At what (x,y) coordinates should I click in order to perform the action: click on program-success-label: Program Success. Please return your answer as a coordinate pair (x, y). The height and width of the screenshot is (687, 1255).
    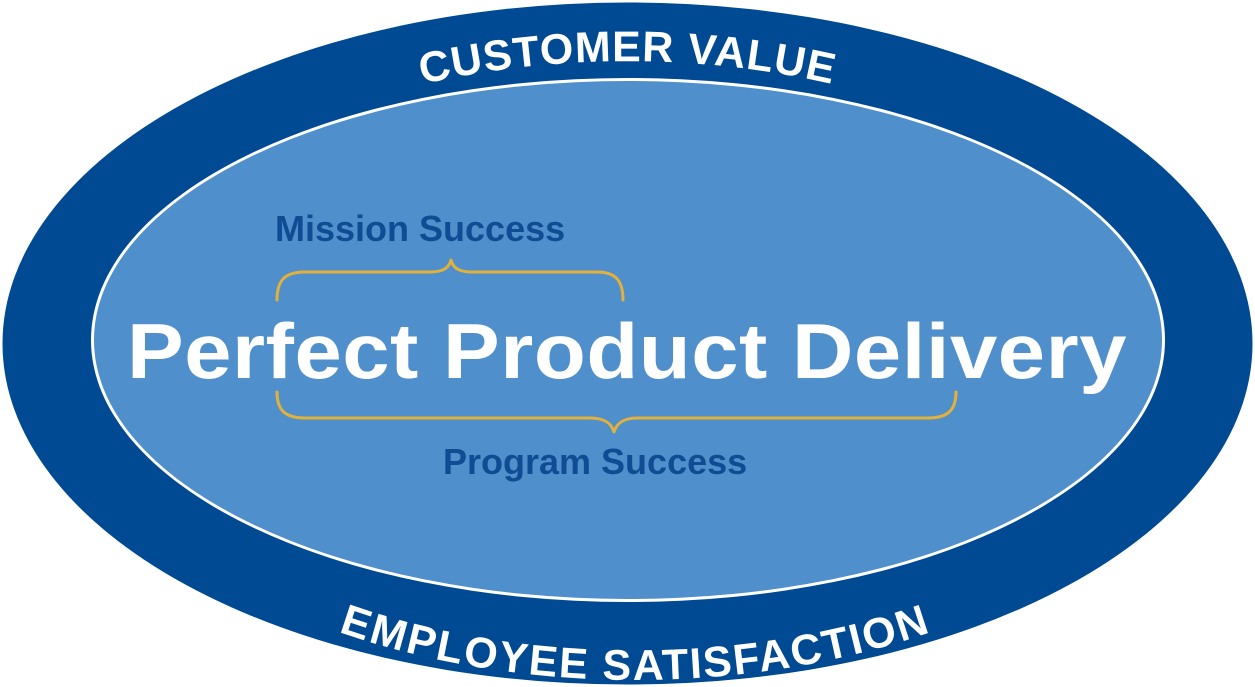
    Looking at the image, I should click on (595, 461).